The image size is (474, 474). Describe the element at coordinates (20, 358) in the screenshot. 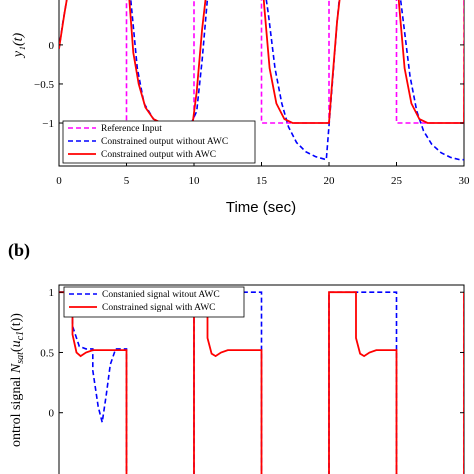

I see `ylabel-sat: sat` at that location.